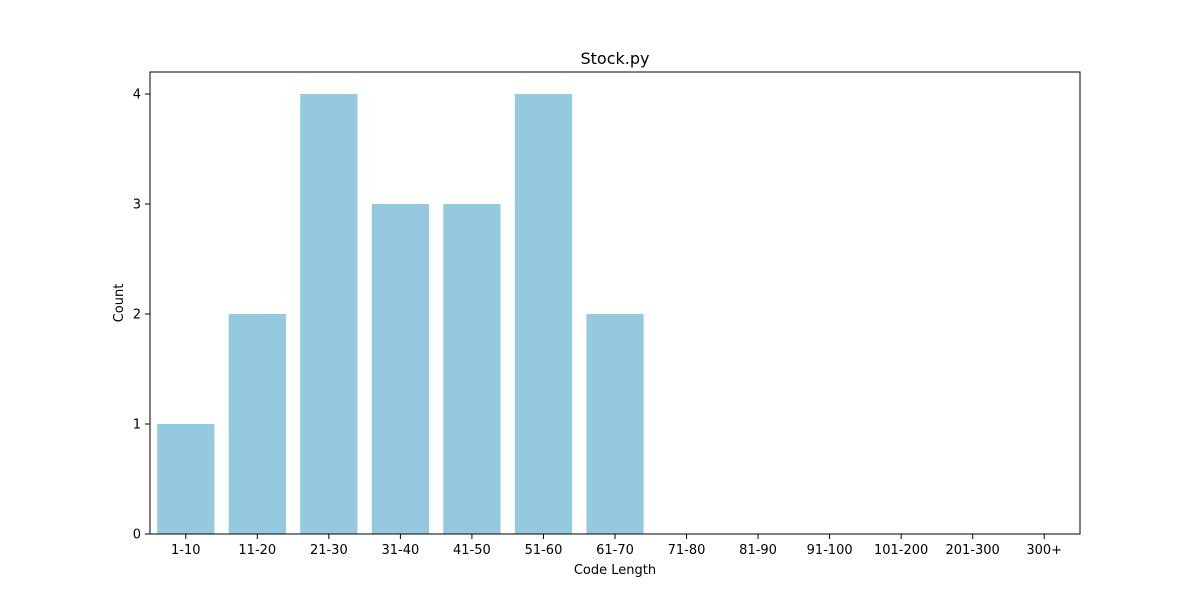 This screenshot has width=1200, height=600. What do you see at coordinates (119, 303) in the screenshot?
I see `y-axis-label: Count` at bounding box center [119, 303].